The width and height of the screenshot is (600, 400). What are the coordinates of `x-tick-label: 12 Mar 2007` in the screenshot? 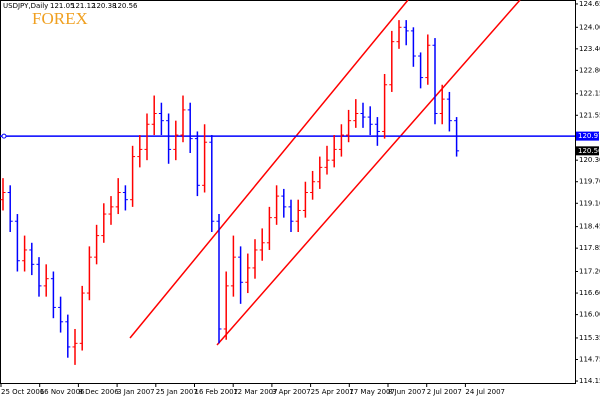 It's located at (255, 392).